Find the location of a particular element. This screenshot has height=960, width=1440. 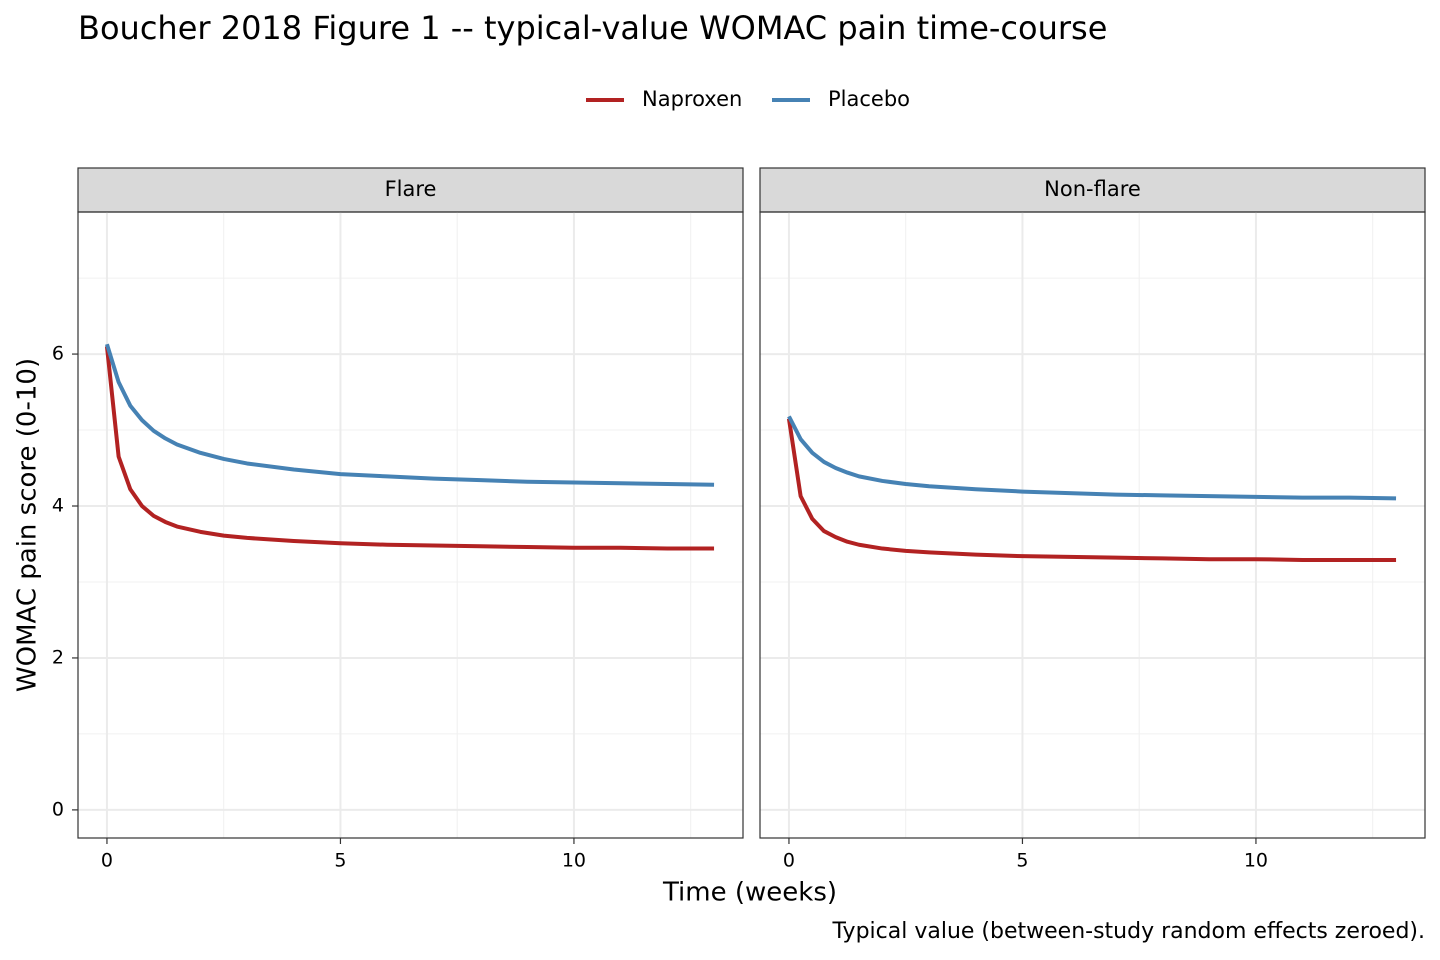

facet-label: Flare is located at coordinates (411, 189).